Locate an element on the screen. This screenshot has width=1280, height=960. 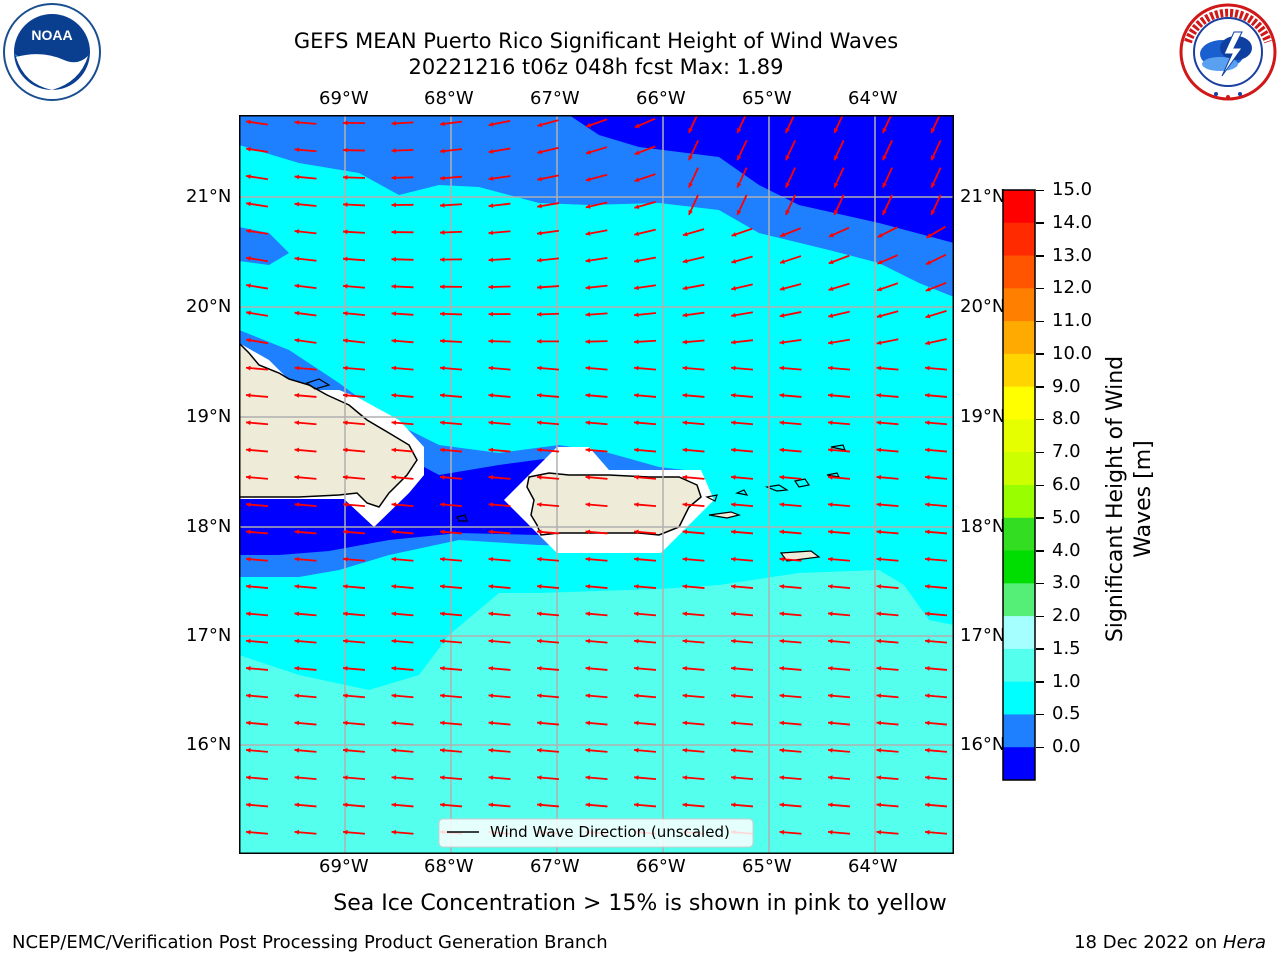
lat-label-right-20n: 20°N is located at coordinates (983, 306).